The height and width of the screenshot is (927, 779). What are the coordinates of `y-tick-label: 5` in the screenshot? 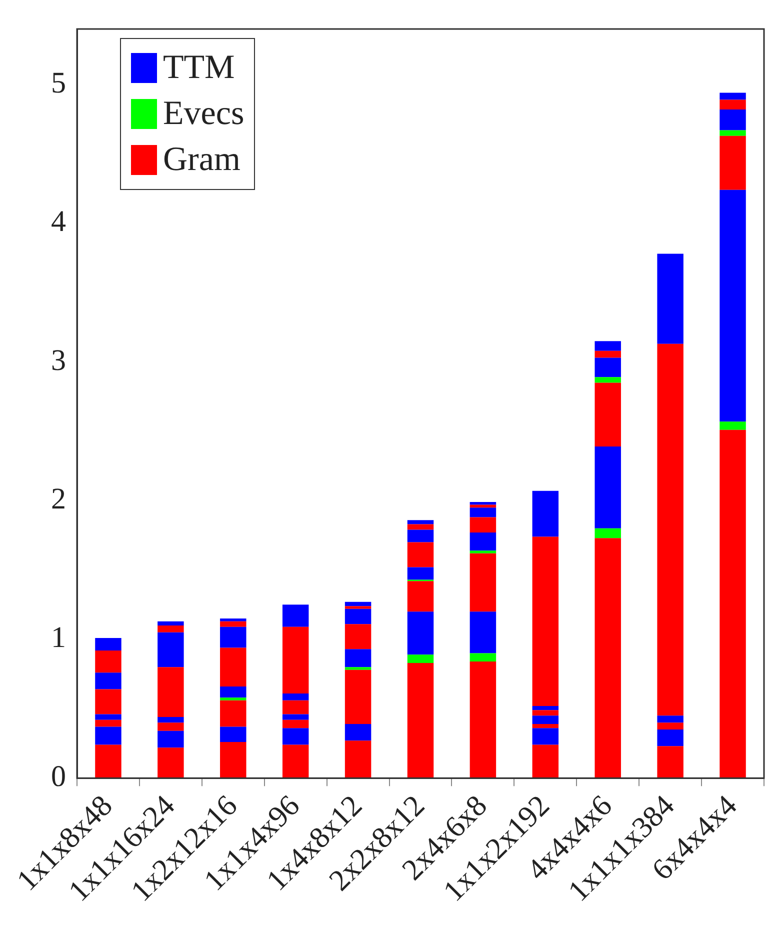 It's located at (58, 83).